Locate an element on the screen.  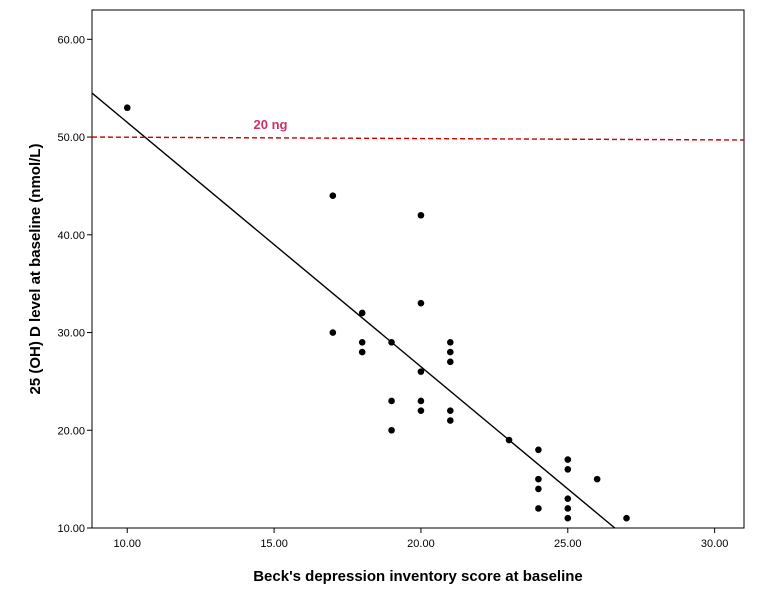
y-tick-label: 40.00 is located at coordinates (71, 236).